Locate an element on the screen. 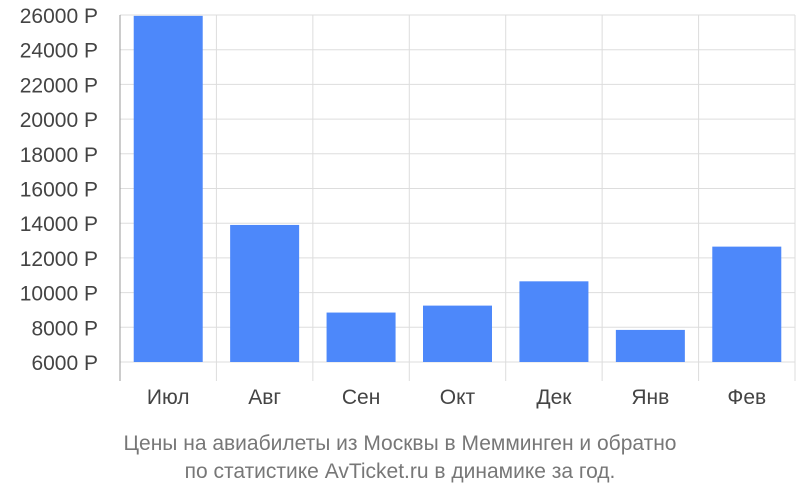 The image size is (800, 500). y-tick-label: 24000 Р is located at coordinates (59, 51).